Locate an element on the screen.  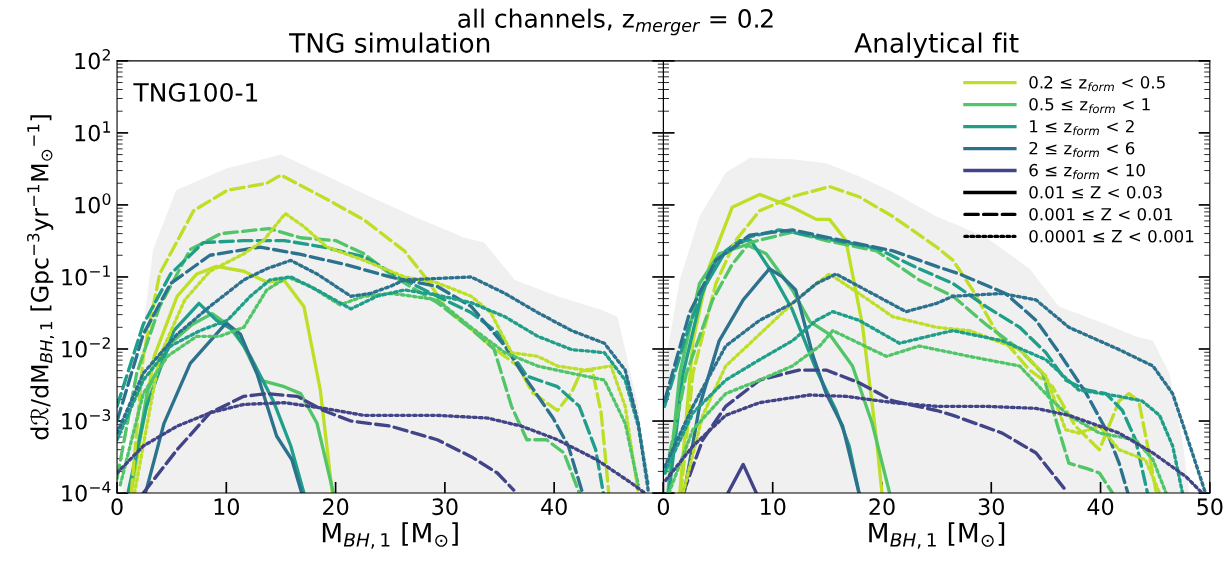
y-tick-label: 10$^{−4}$ is located at coordinates (86, 491).